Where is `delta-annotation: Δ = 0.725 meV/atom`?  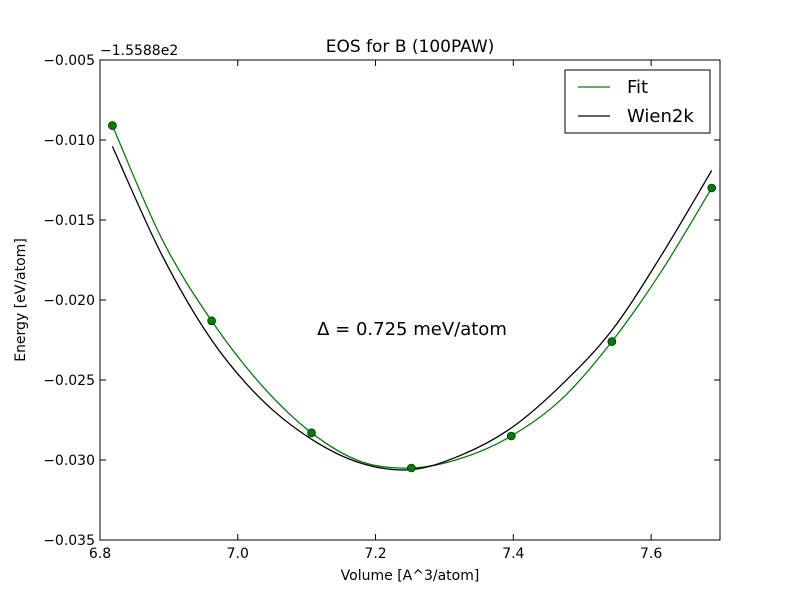 delta-annotation: Δ = 0.725 meV/atom is located at coordinates (412, 329).